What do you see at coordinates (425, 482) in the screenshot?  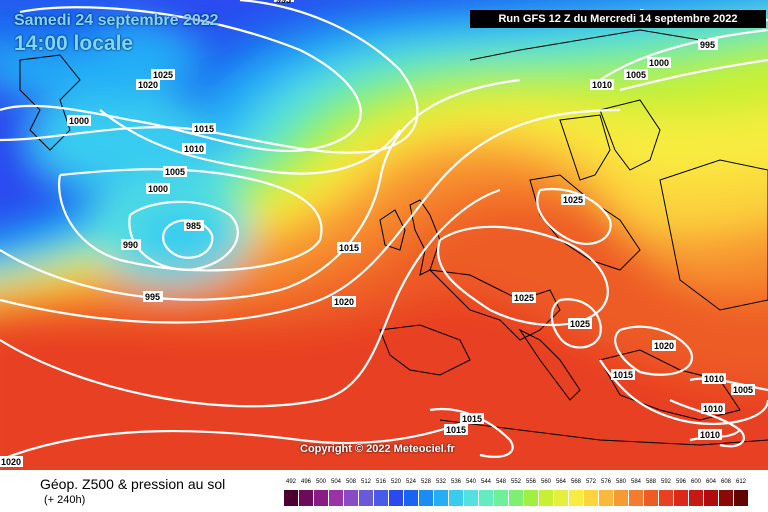 I see `colorscale-label: 528` at bounding box center [425, 482].